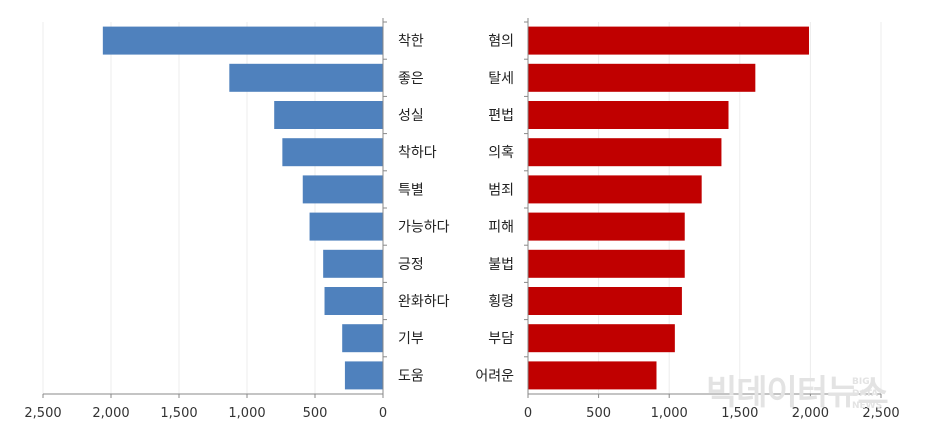 The height and width of the screenshot is (434, 926). I want to click on left-category-label: 착한, so click(411, 42).